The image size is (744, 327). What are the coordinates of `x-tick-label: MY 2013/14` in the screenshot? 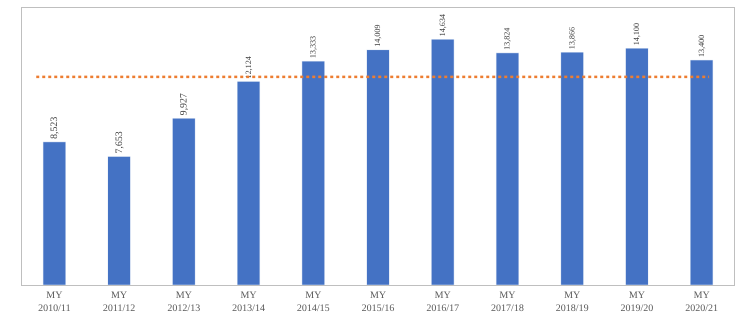 It's located at (248, 302).